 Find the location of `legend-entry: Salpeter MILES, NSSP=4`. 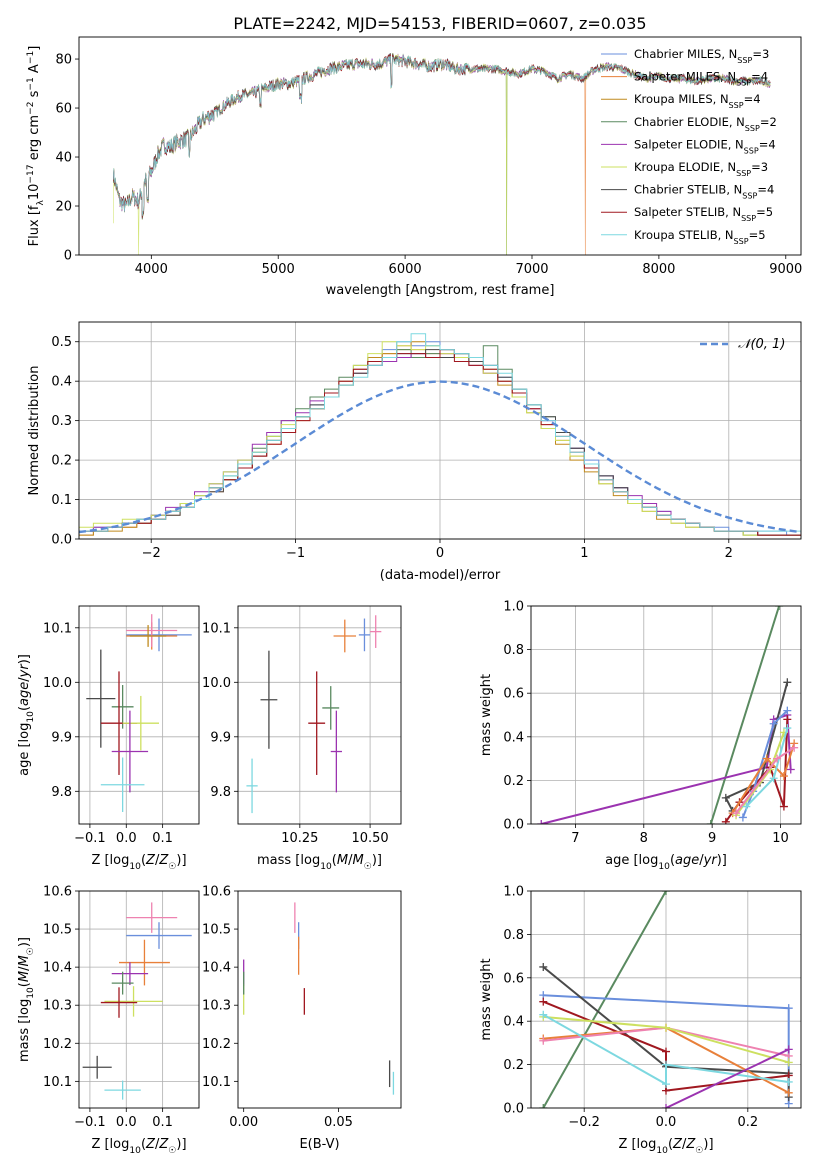

legend-entry: Salpeter MILES, NSSP=4 is located at coordinates (701, 79).